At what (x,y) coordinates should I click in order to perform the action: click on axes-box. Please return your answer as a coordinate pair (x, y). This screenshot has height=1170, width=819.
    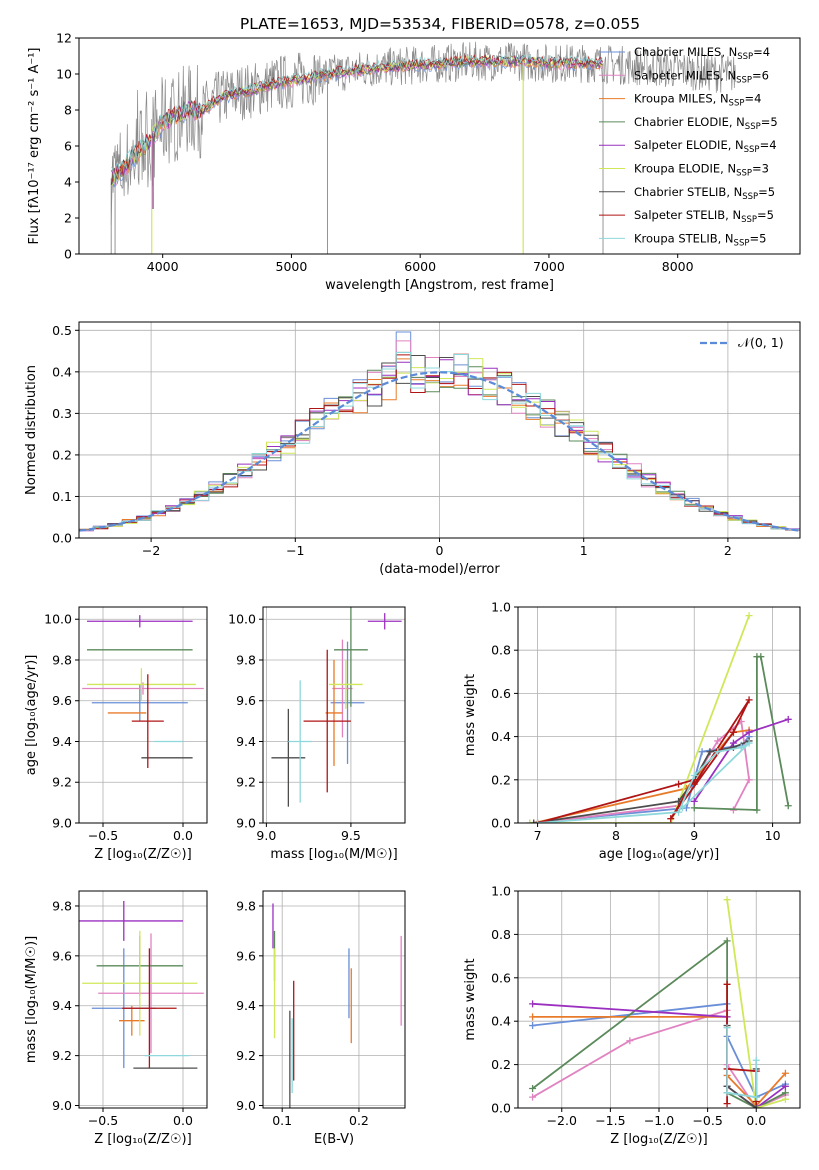
    Looking at the image, I should click on (143, 715).